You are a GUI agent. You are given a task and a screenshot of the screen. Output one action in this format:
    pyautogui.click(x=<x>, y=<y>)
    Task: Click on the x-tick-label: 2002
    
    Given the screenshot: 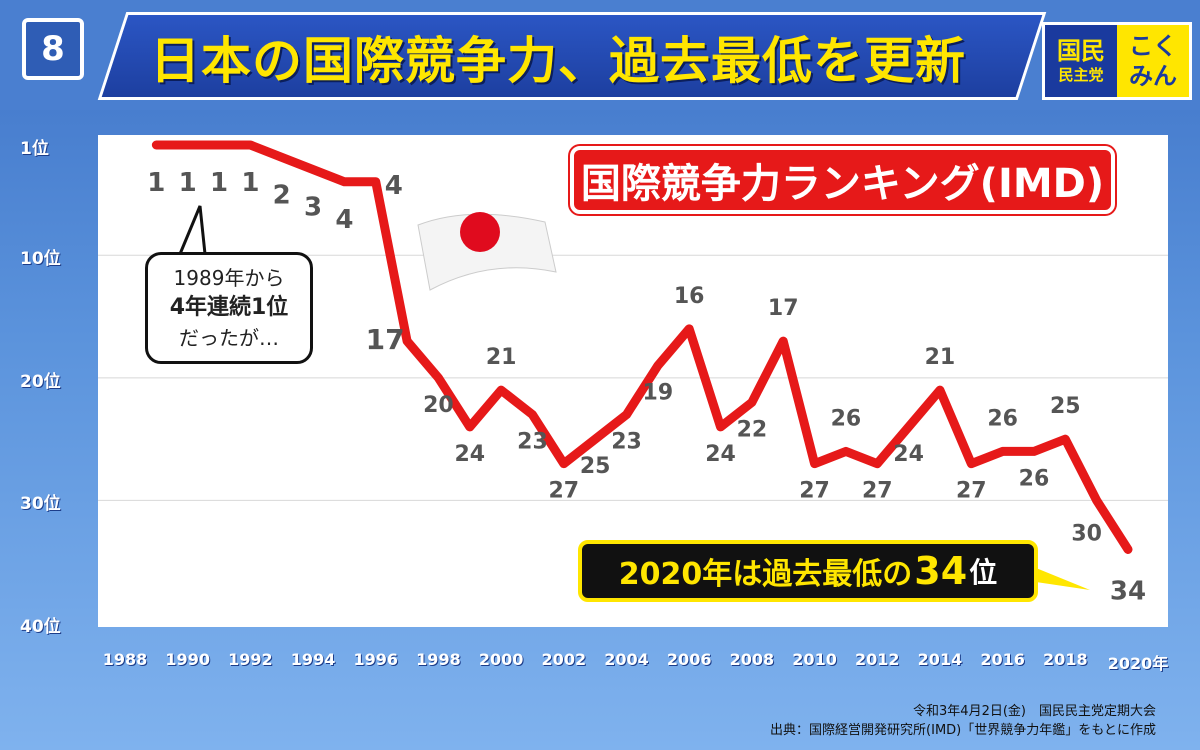 What is the action you would take?
    pyautogui.click(x=564, y=659)
    